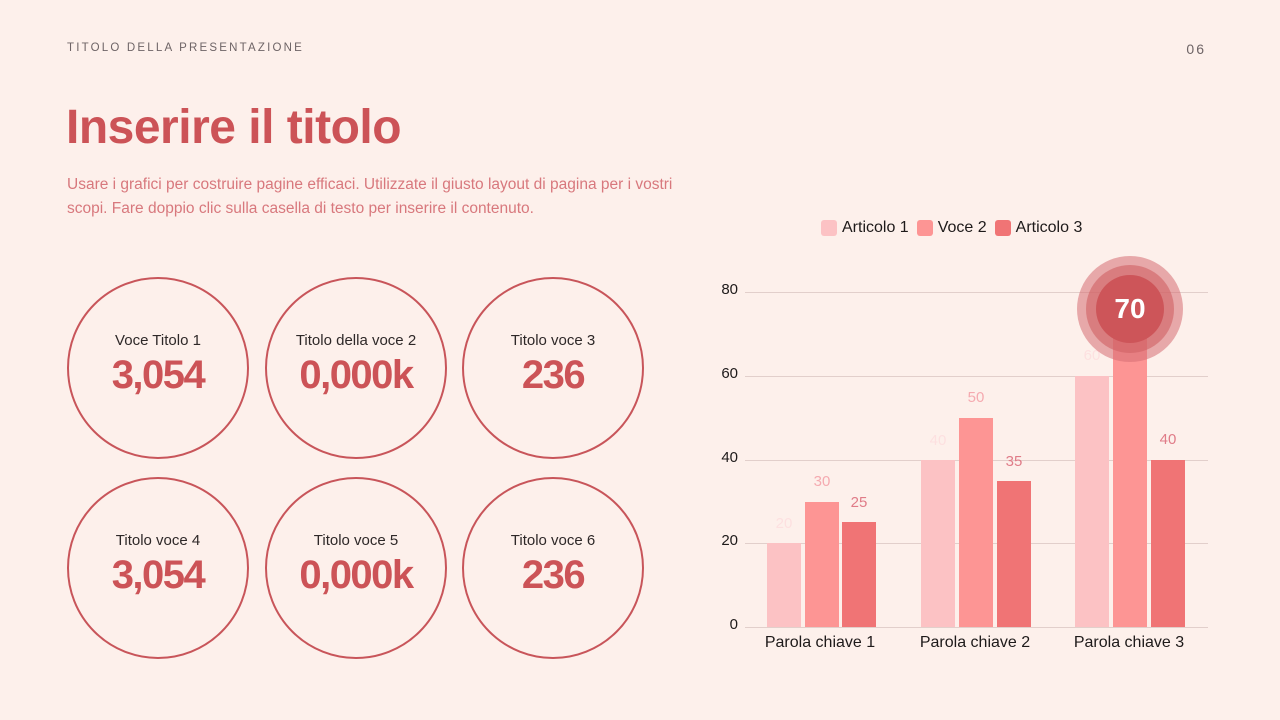  Describe the element at coordinates (976, 522) in the screenshot. I see `bar-voce2-pc2` at that location.